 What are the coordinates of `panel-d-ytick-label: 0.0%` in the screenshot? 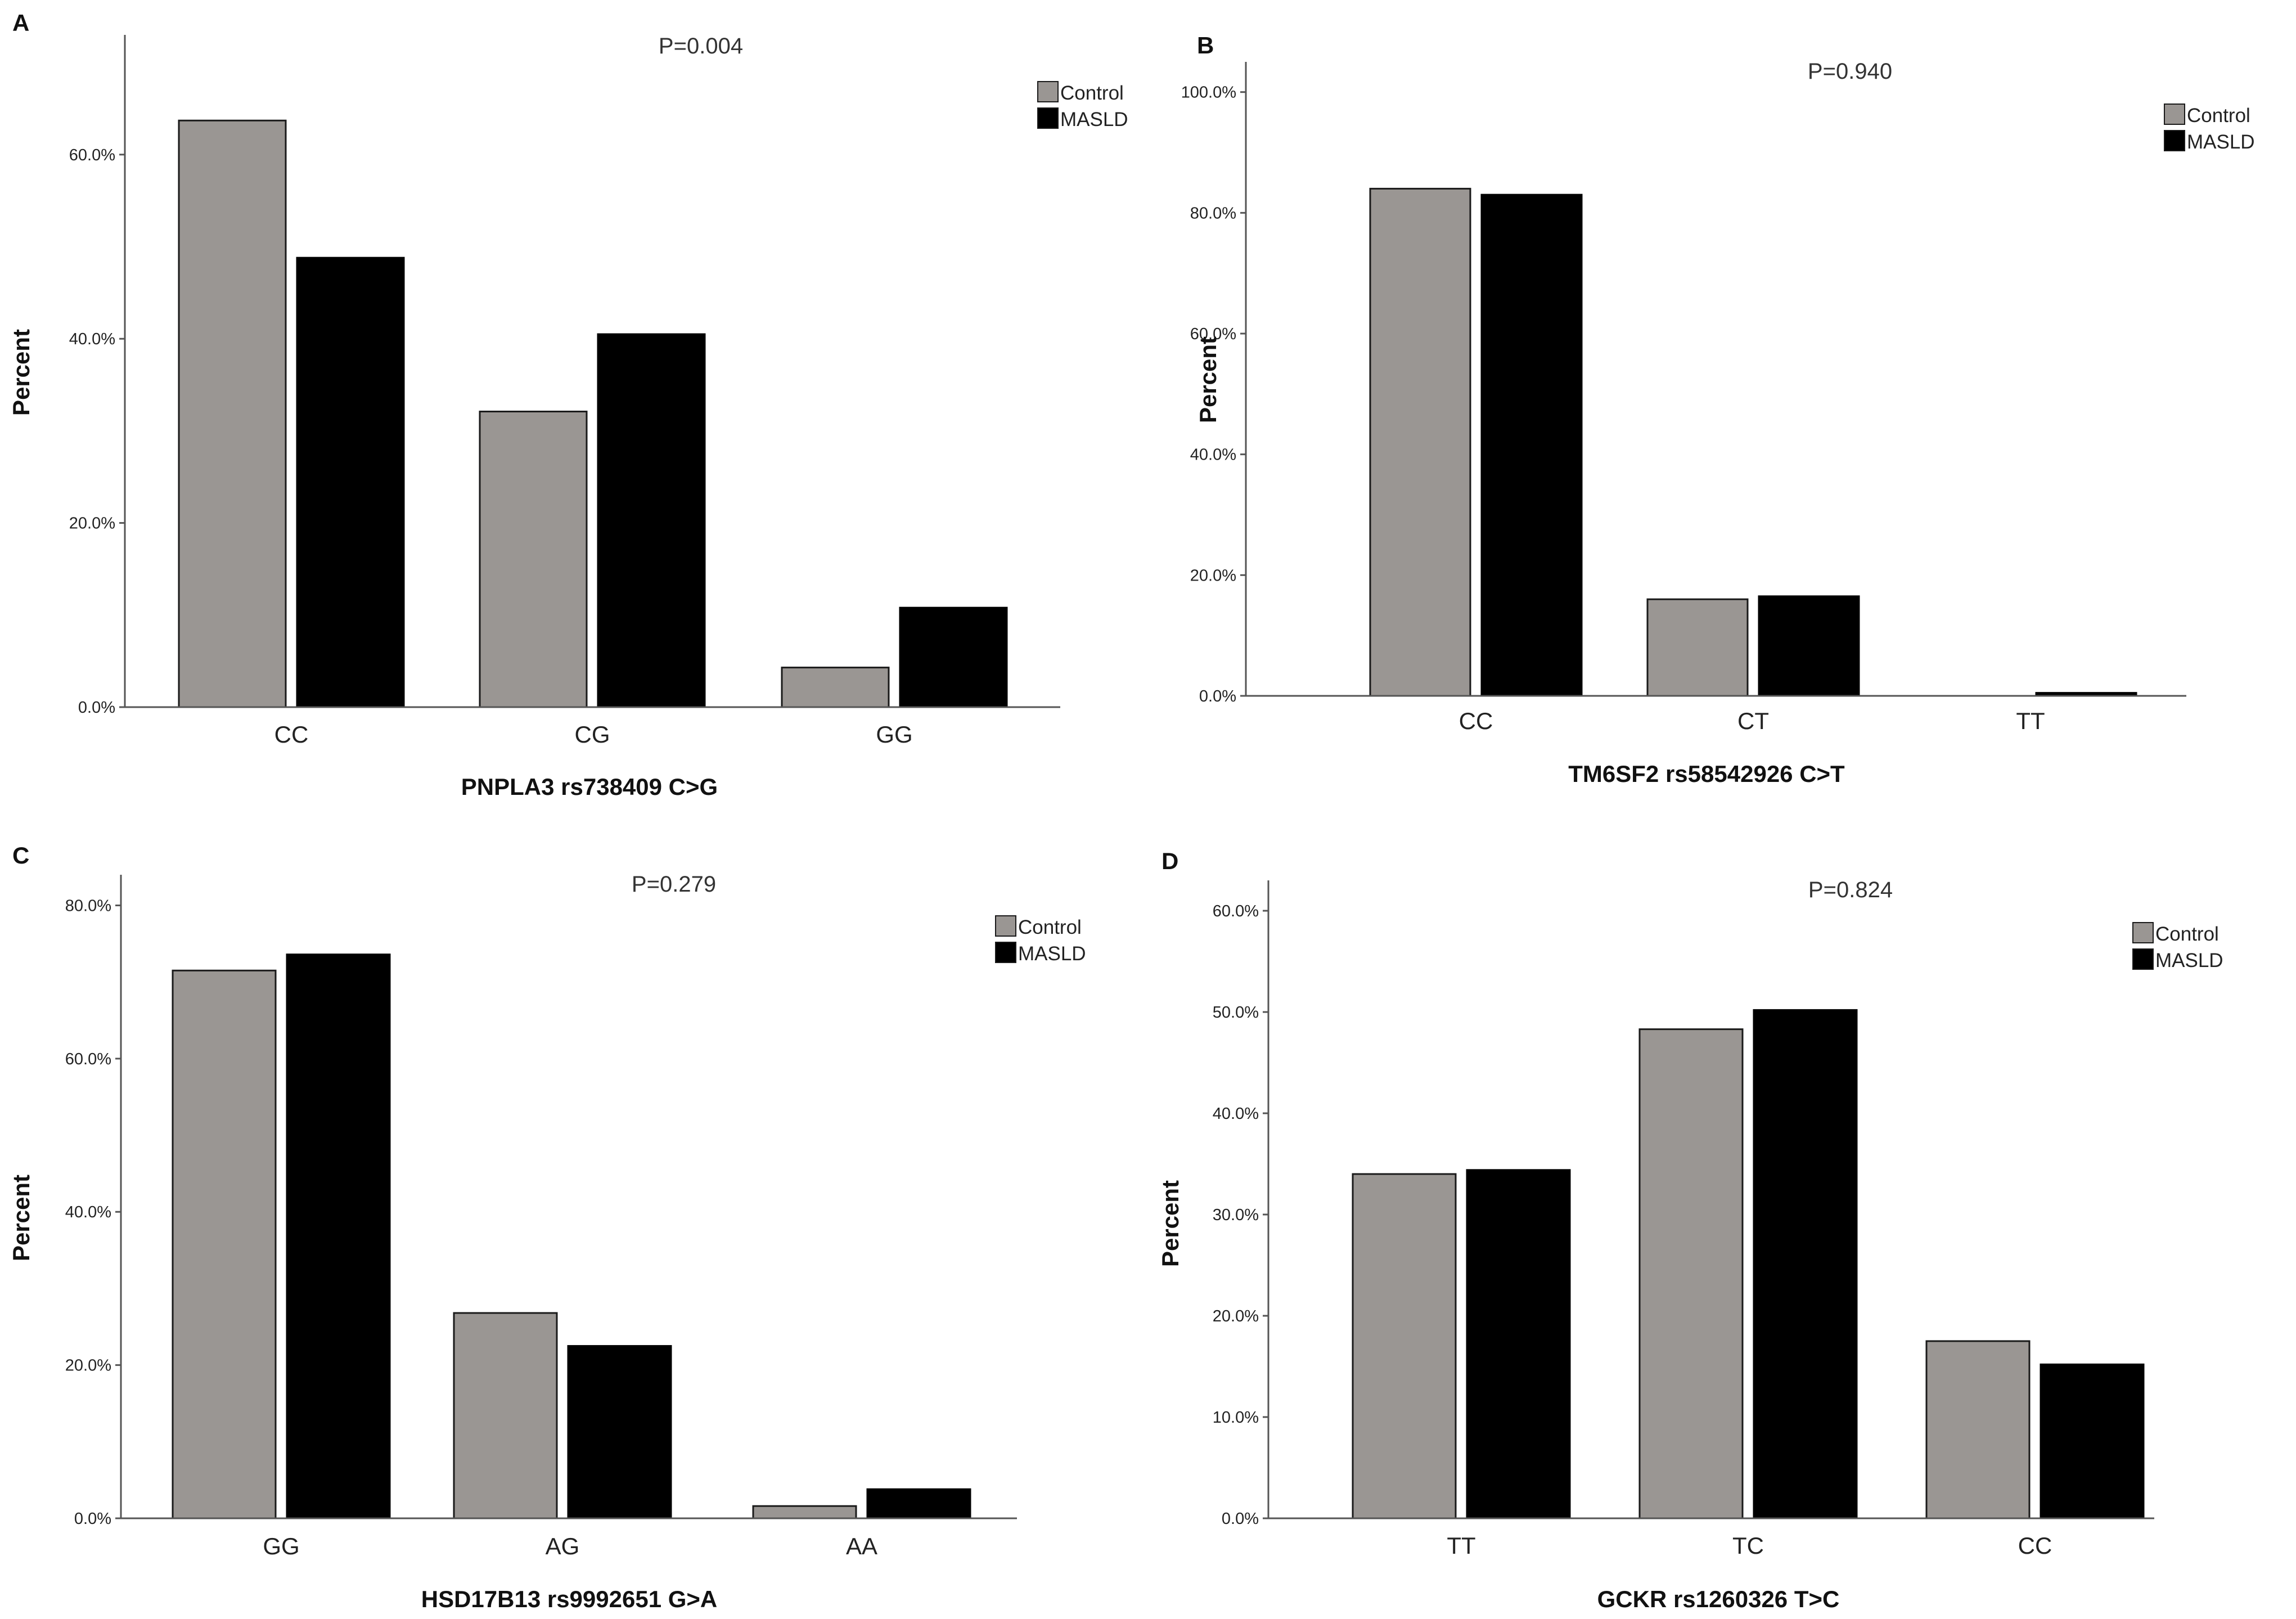 It's located at (1240, 1519).